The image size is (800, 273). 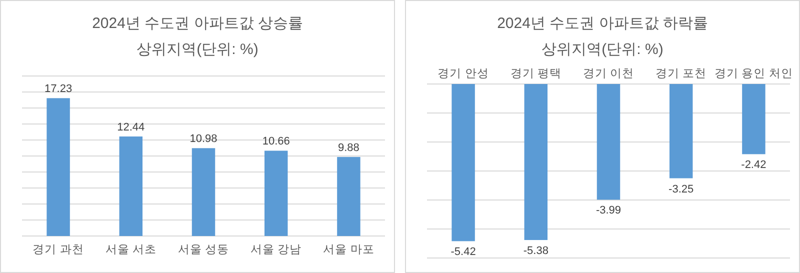 What do you see at coordinates (609, 210) in the screenshot?
I see `data-label: -3.99` at bounding box center [609, 210].